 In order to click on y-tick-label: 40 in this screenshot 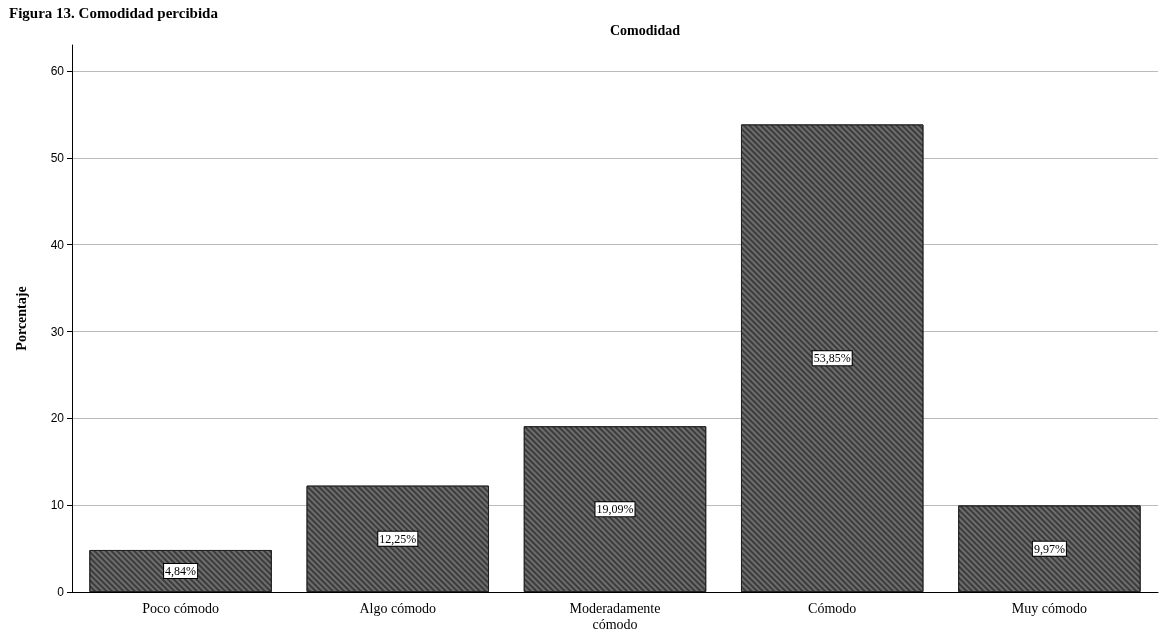, I will do `click(57, 244)`.